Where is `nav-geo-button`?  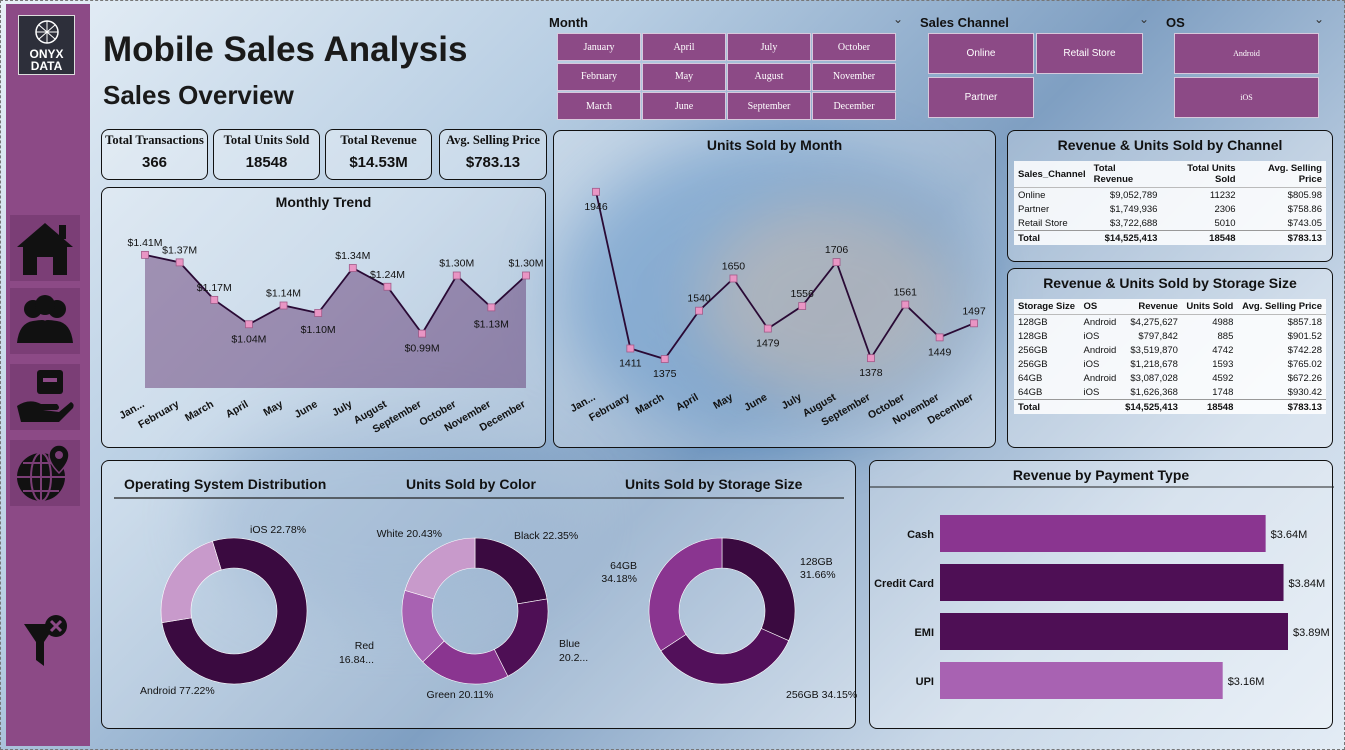
nav-geo-button is located at coordinates (45, 473).